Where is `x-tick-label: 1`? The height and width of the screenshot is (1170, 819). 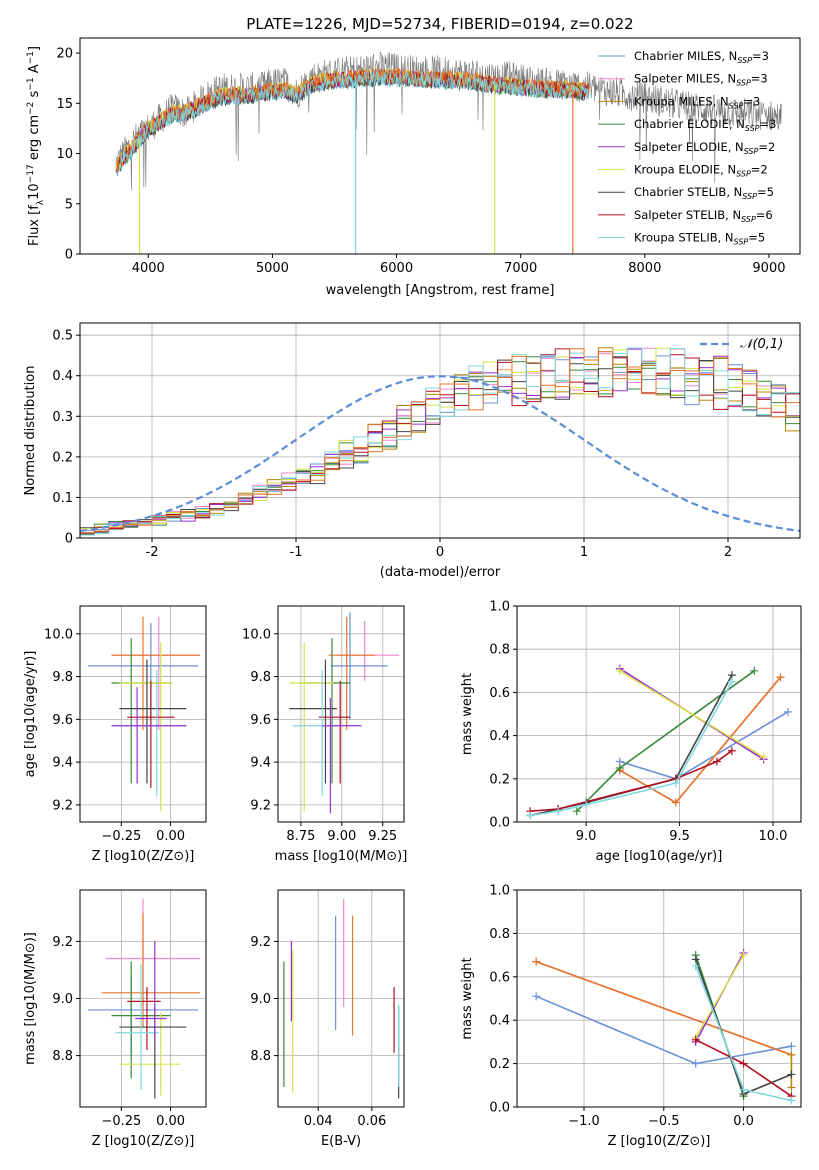
x-tick-label: 1 is located at coordinates (584, 552).